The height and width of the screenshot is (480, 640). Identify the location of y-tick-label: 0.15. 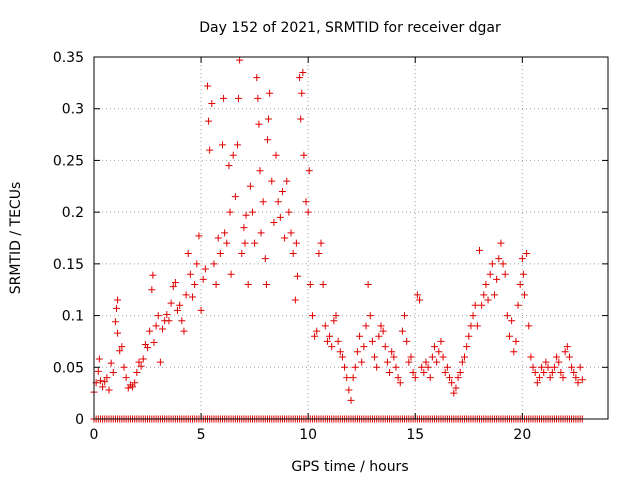
(68, 265).